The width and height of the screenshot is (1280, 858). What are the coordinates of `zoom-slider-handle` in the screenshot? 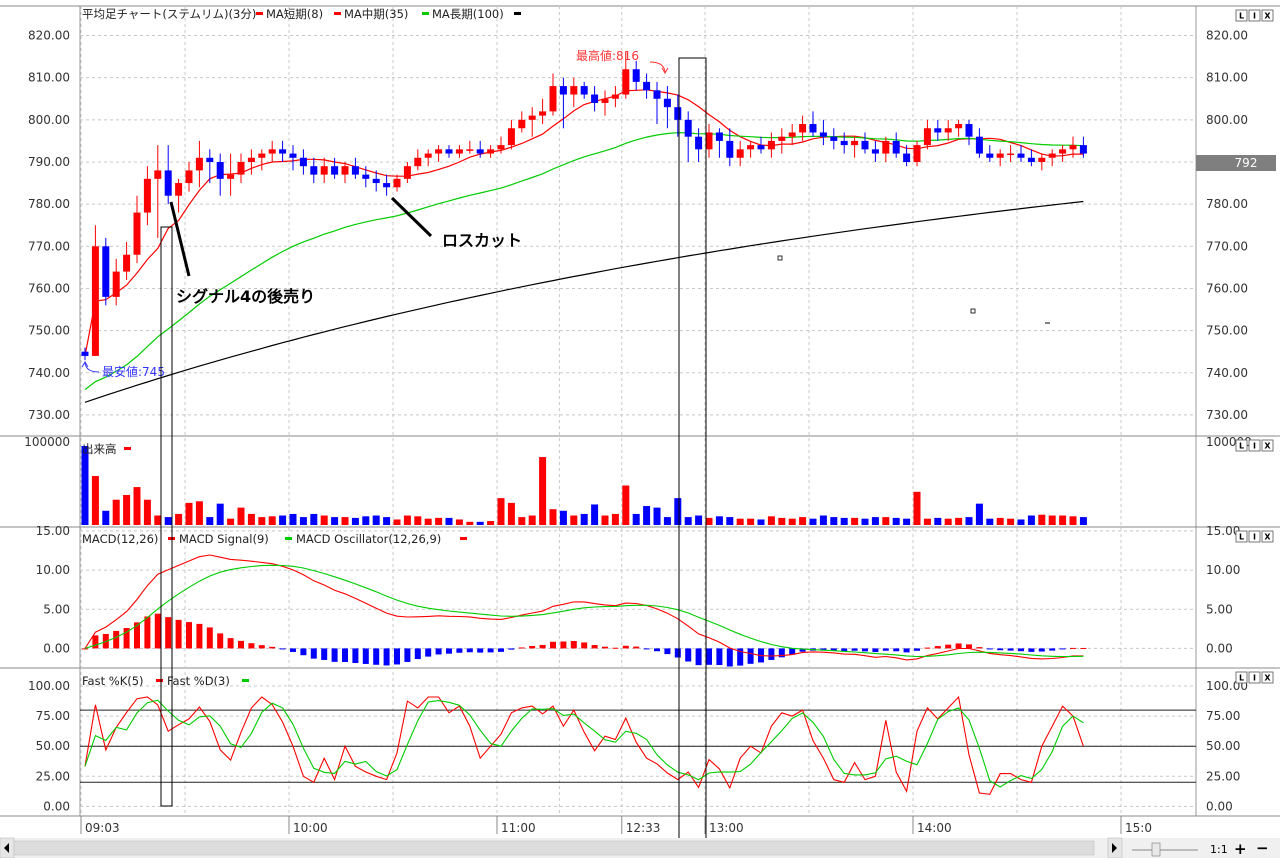 It's located at (1156, 849).